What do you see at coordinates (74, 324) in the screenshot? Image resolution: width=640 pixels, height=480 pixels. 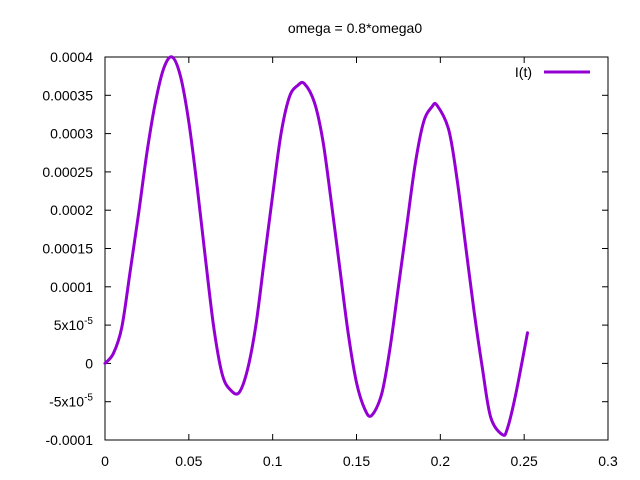 I see `y-tick-label: 5x10⁻⁵` at bounding box center [74, 324].